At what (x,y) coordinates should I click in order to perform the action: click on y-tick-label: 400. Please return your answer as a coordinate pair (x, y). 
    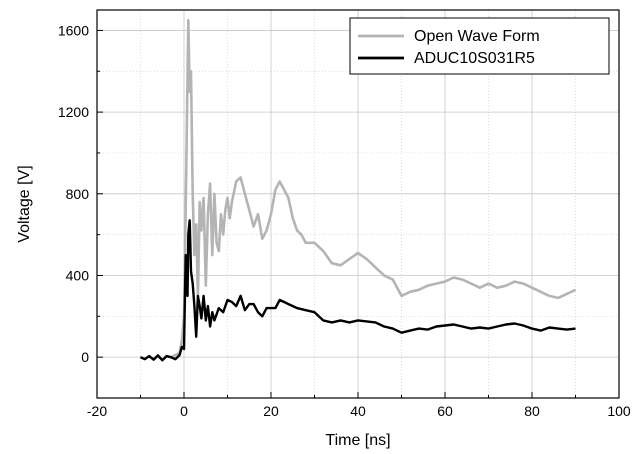
    Looking at the image, I should click on (78, 275).